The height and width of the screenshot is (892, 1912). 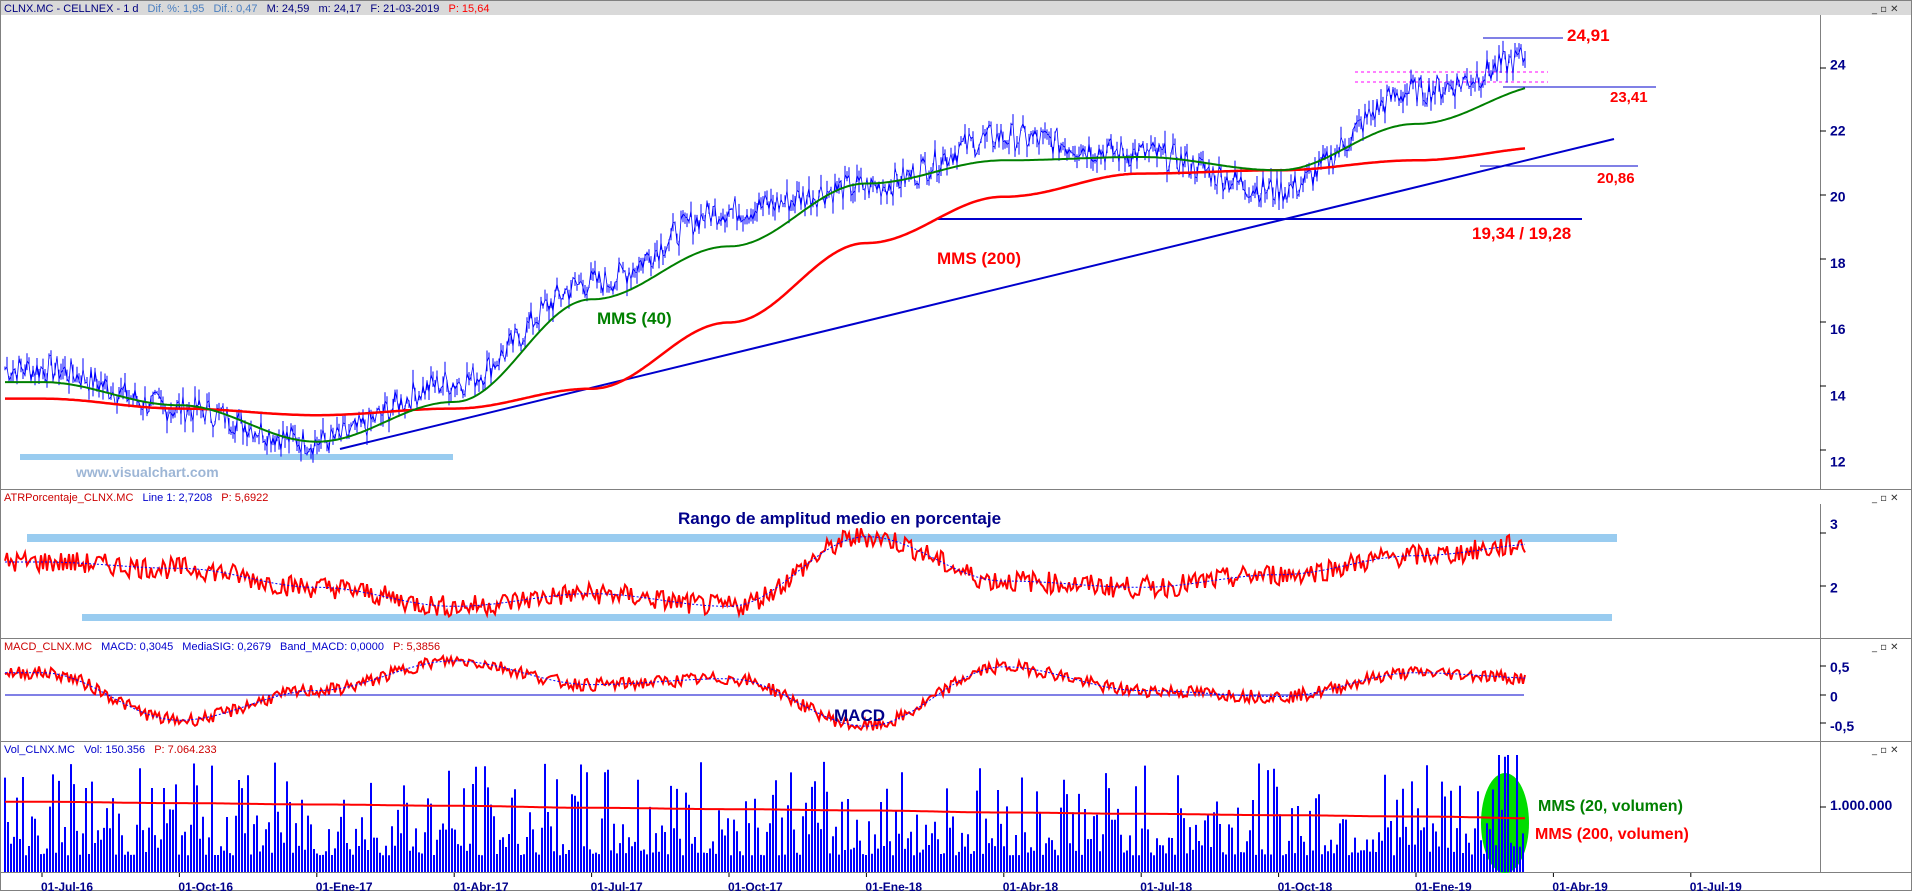 I want to click on support-band, so click(x=236, y=457).